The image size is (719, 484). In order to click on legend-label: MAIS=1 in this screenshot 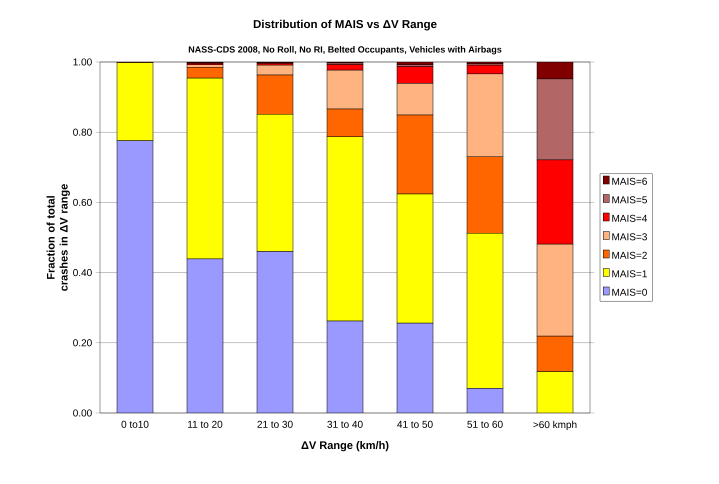, I will do `click(629, 274)`.